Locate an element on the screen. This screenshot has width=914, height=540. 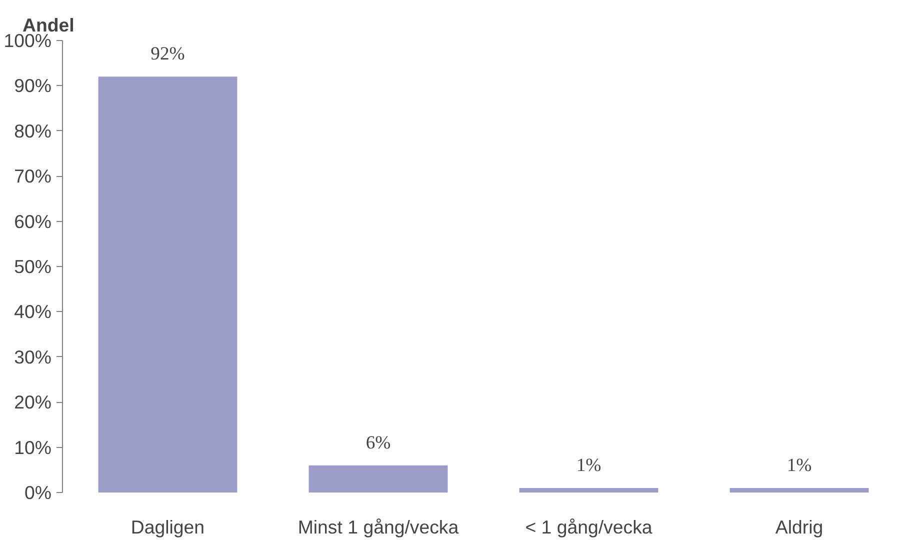
y-tick-label: 80% is located at coordinates (33, 131).